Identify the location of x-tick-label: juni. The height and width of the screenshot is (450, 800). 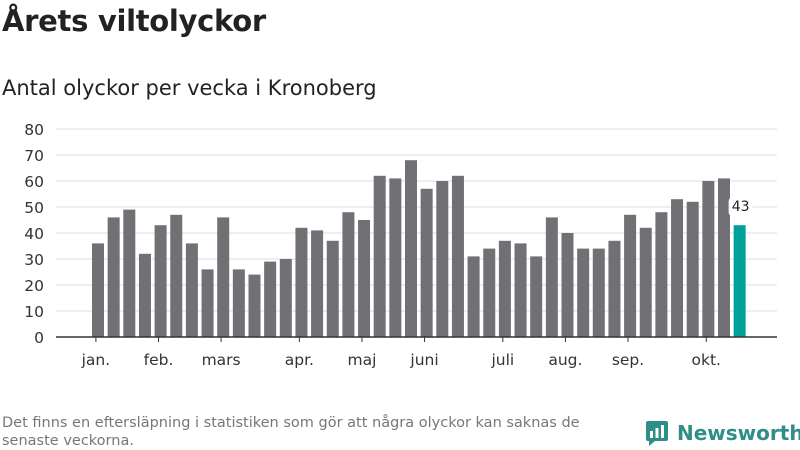
(423, 360).